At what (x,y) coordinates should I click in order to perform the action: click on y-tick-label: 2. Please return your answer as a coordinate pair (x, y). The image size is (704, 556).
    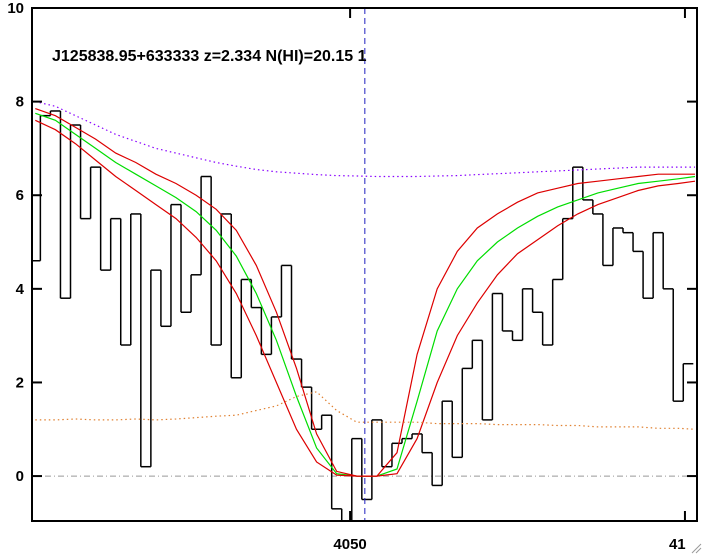
    Looking at the image, I should click on (20, 382).